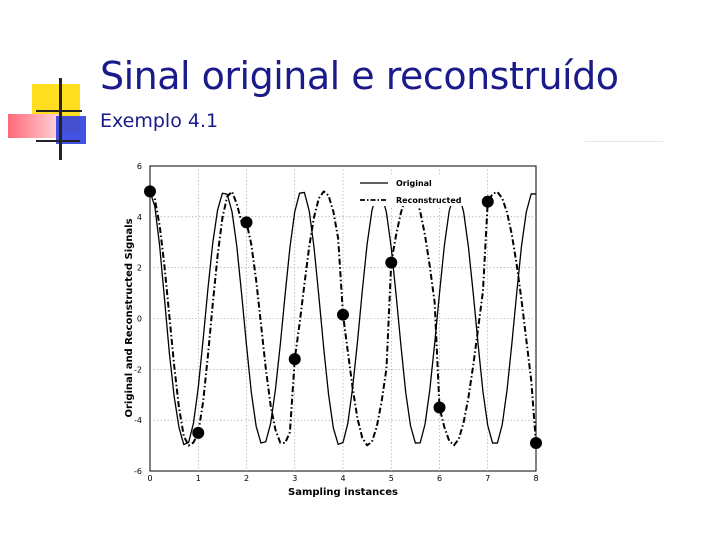 The height and width of the screenshot is (540, 720). Describe the element at coordinates (414, 183) in the screenshot. I see `legend-original-label: Original` at that location.